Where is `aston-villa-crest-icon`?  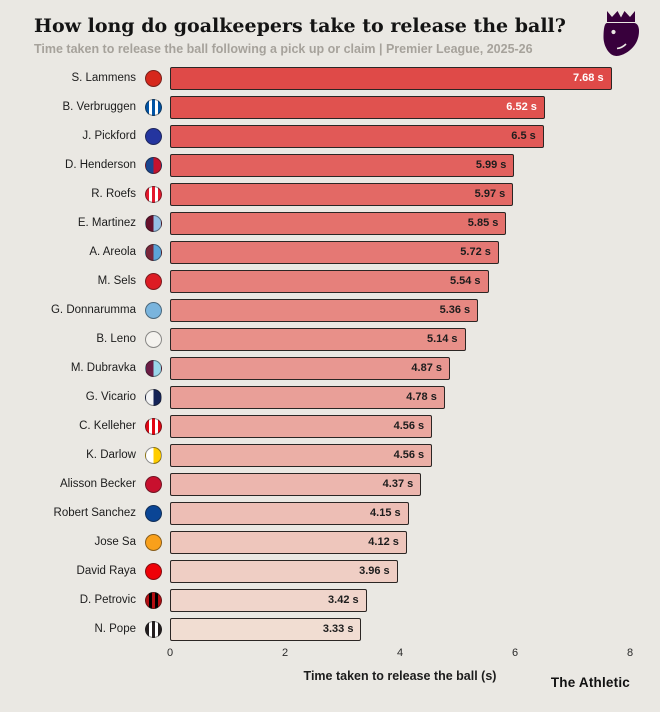
aston-villa-crest-icon is located at coordinates (153, 223).